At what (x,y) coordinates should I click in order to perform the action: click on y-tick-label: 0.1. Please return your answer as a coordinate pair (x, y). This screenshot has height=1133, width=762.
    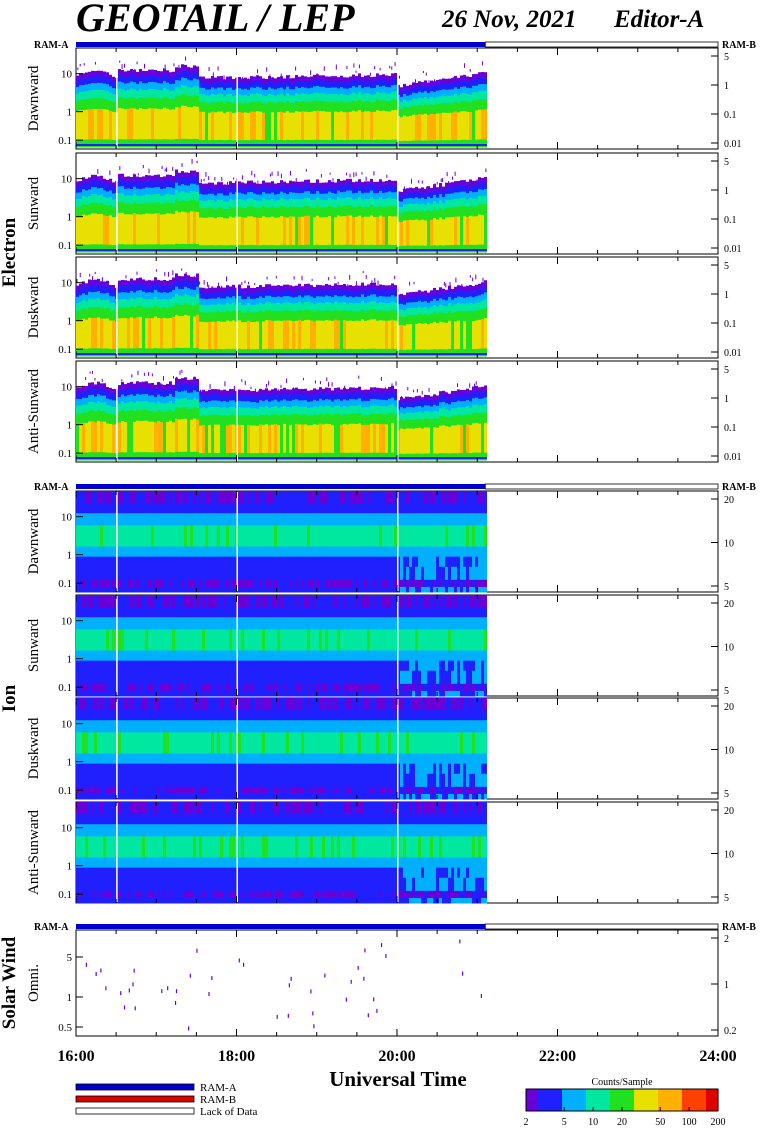
    Looking at the image, I should click on (65, 350).